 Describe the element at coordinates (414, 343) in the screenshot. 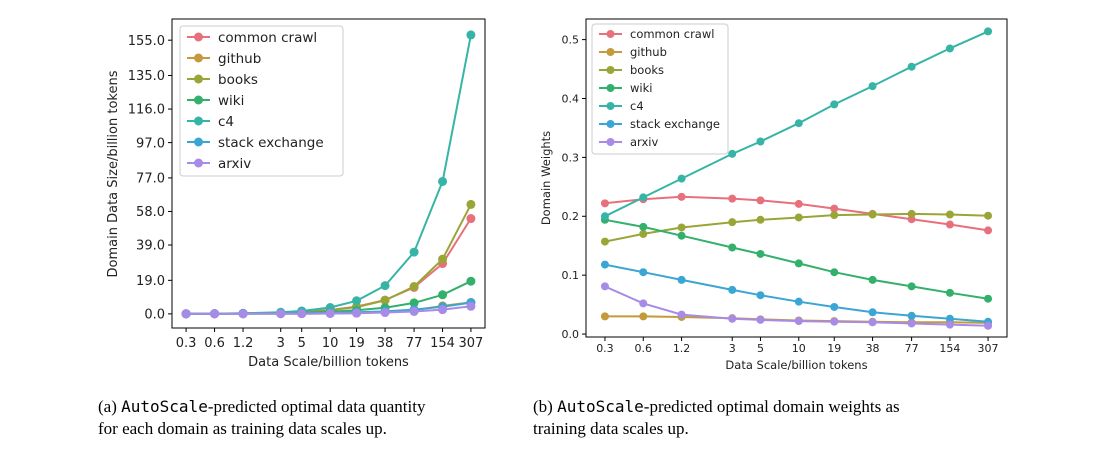

I see `x-tick-label-a-8: 77` at that location.